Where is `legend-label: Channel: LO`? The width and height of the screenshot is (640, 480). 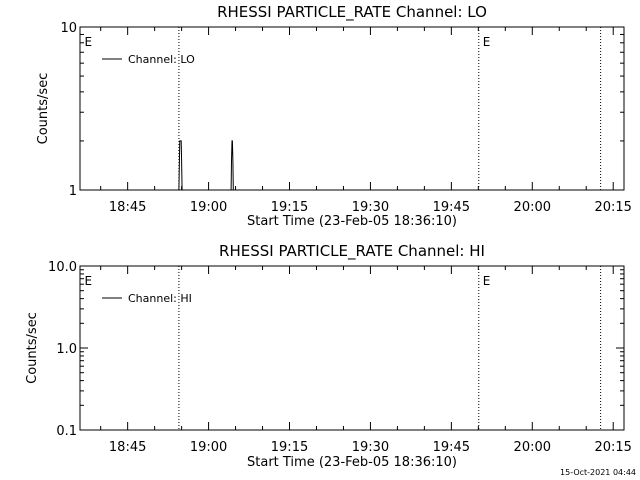
legend-label: Channel: LO is located at coordinates (161, 59).